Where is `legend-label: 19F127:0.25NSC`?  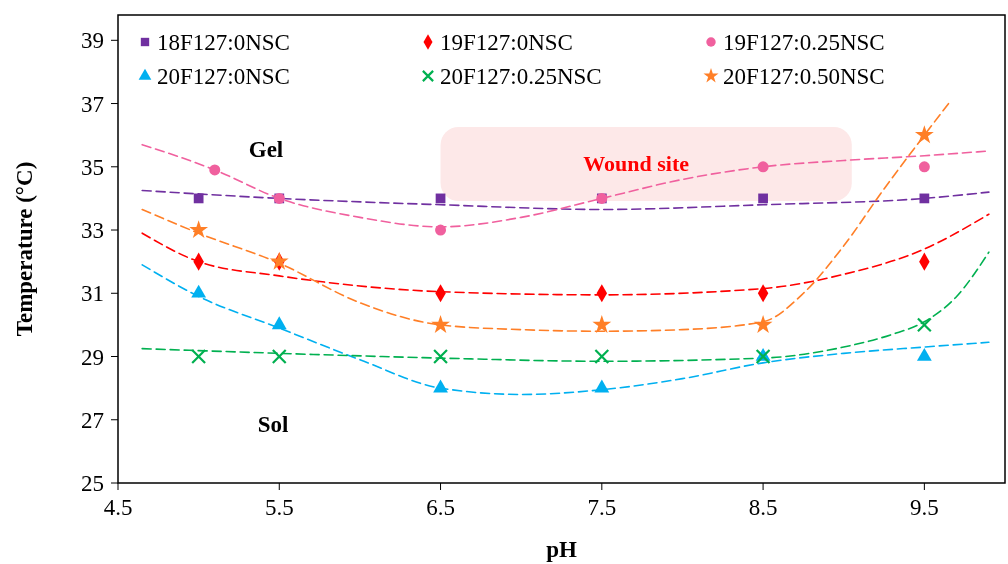 legend-label: 19F127:0.25NSC is located at coordinates (804, 42).